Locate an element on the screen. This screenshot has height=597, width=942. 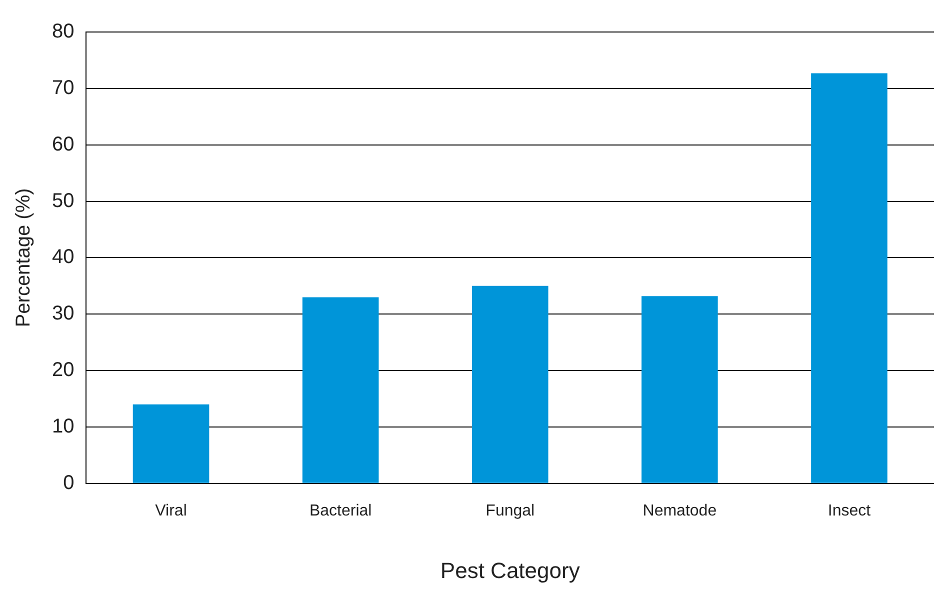
y-tick-label: 60 is located at coordinates (63, 144).